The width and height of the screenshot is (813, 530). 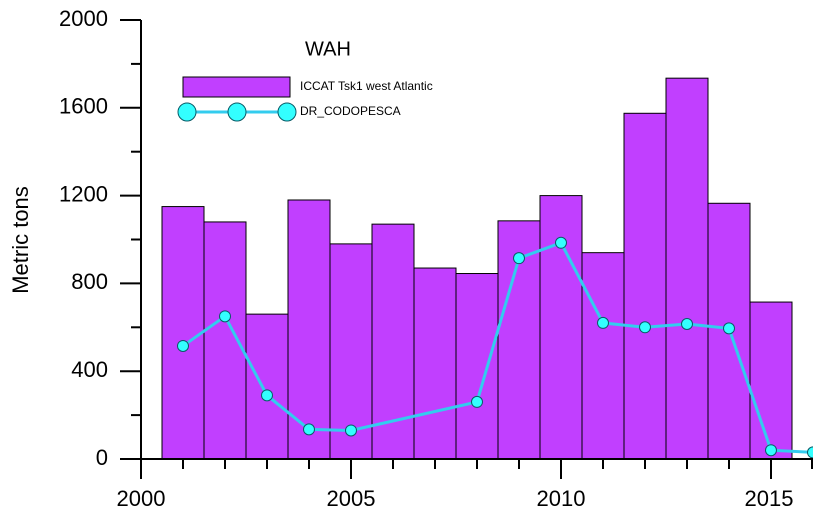 What do you see at coordinates (236, 87) in the screenshot?
I see `legend-swatch` at bounding box center [236, 87].